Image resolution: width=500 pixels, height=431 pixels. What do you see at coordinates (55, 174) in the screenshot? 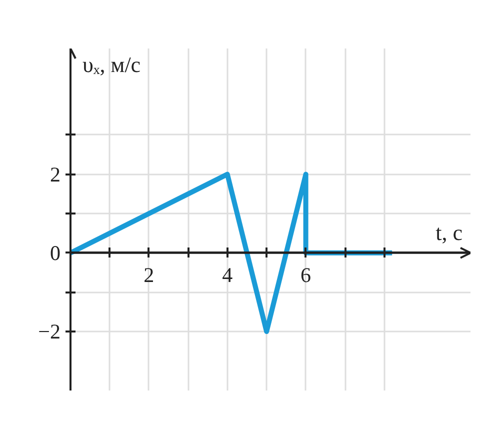
I see `y-tick-label: 2` at bounding box center [55, 174].